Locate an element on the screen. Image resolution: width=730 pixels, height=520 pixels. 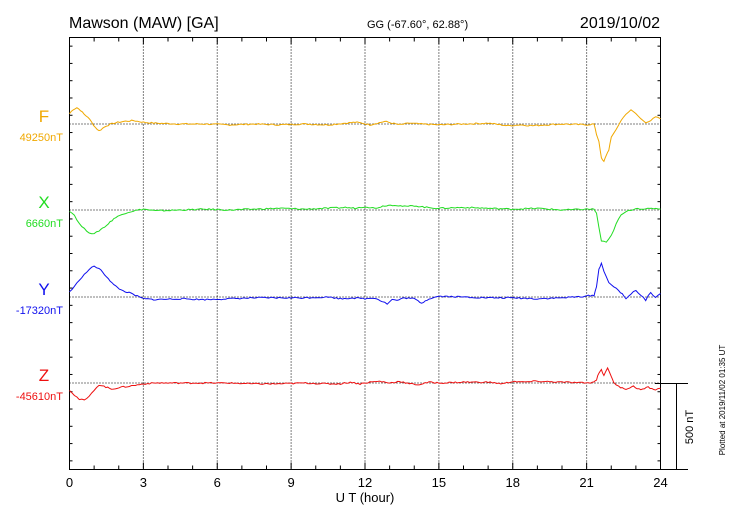
series-baseline-value-f: 49250nT is located at coordinates (42, 138).